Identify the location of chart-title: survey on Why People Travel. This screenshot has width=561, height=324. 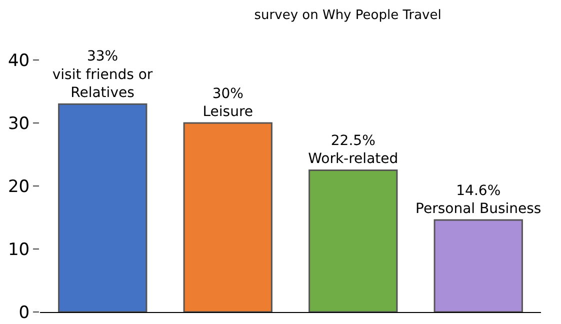
(348, 15).